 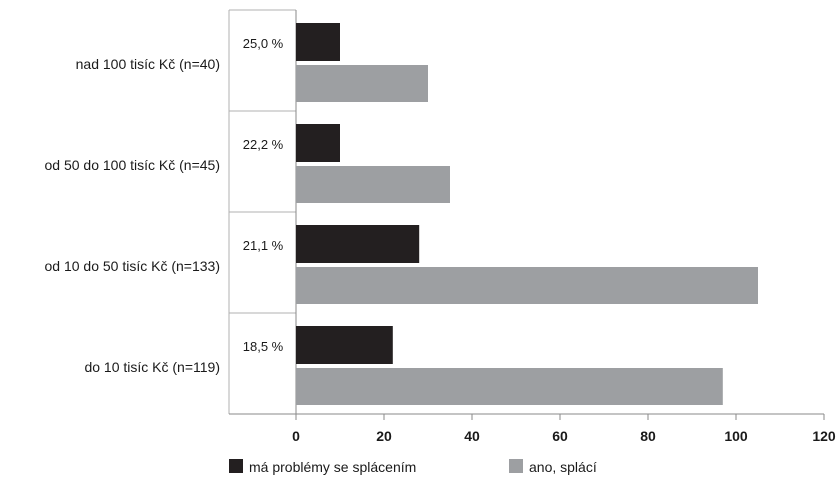 I want to click on legend-item-repays: ano, splácí, so click(x=553, y=467).